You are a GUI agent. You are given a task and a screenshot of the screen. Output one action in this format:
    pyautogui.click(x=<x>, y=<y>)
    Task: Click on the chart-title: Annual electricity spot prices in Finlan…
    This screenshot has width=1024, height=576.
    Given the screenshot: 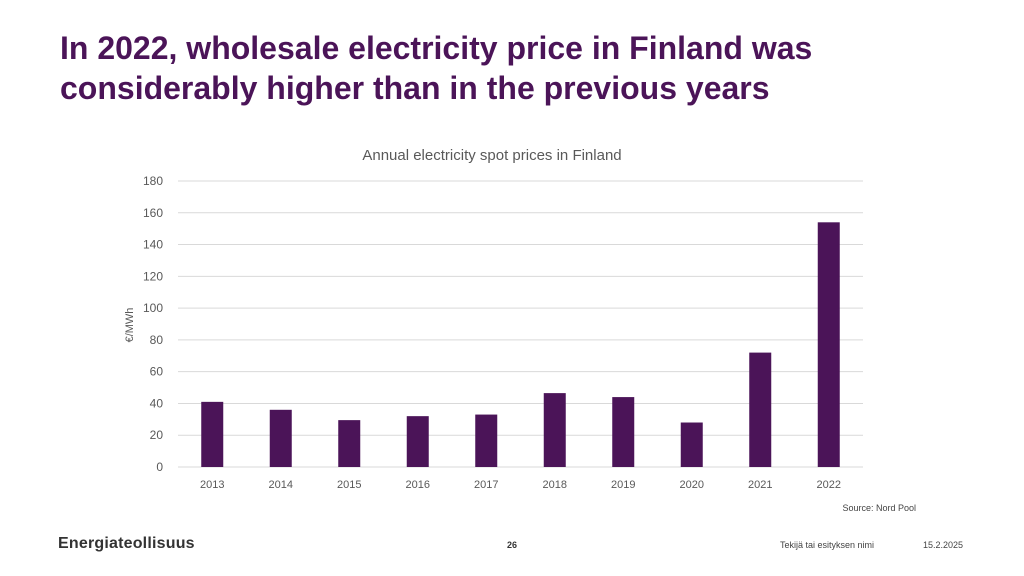 What is the action you would take?
    pyautogui.click(x=491, y=155)
    